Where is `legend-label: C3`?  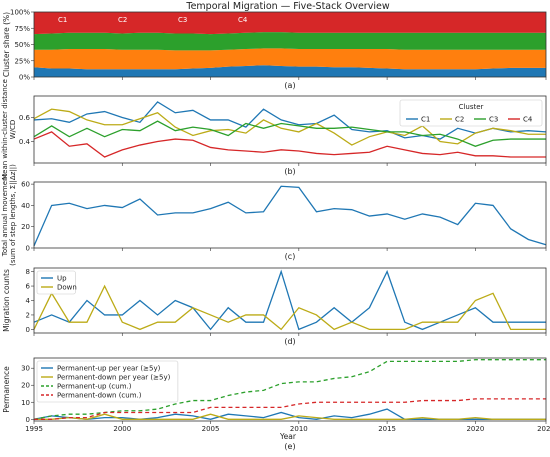
legend-label: C3 is located at coordinates (493, 120).